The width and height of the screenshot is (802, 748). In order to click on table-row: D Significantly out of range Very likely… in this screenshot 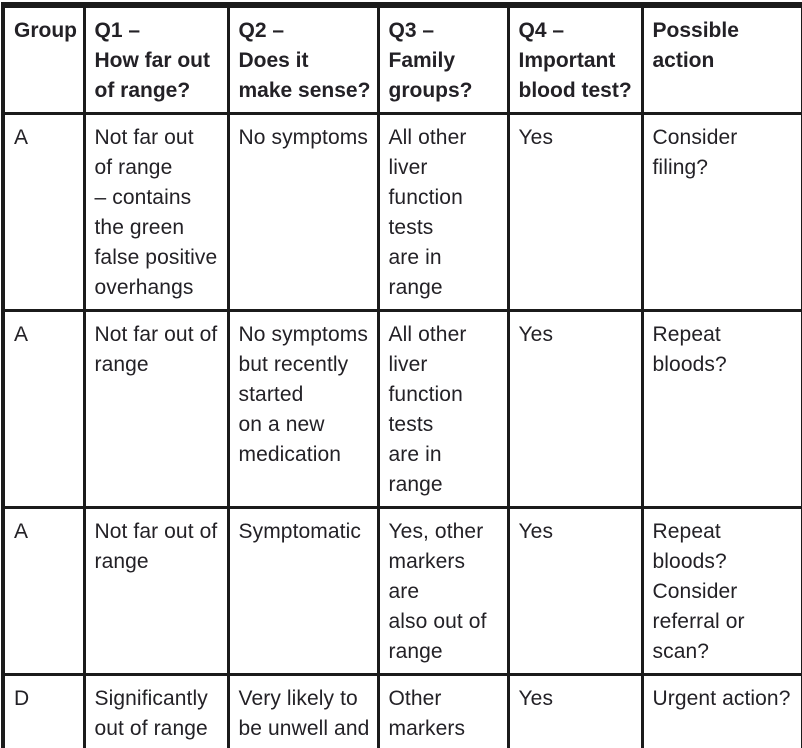, I will do `click(401, 710)`.